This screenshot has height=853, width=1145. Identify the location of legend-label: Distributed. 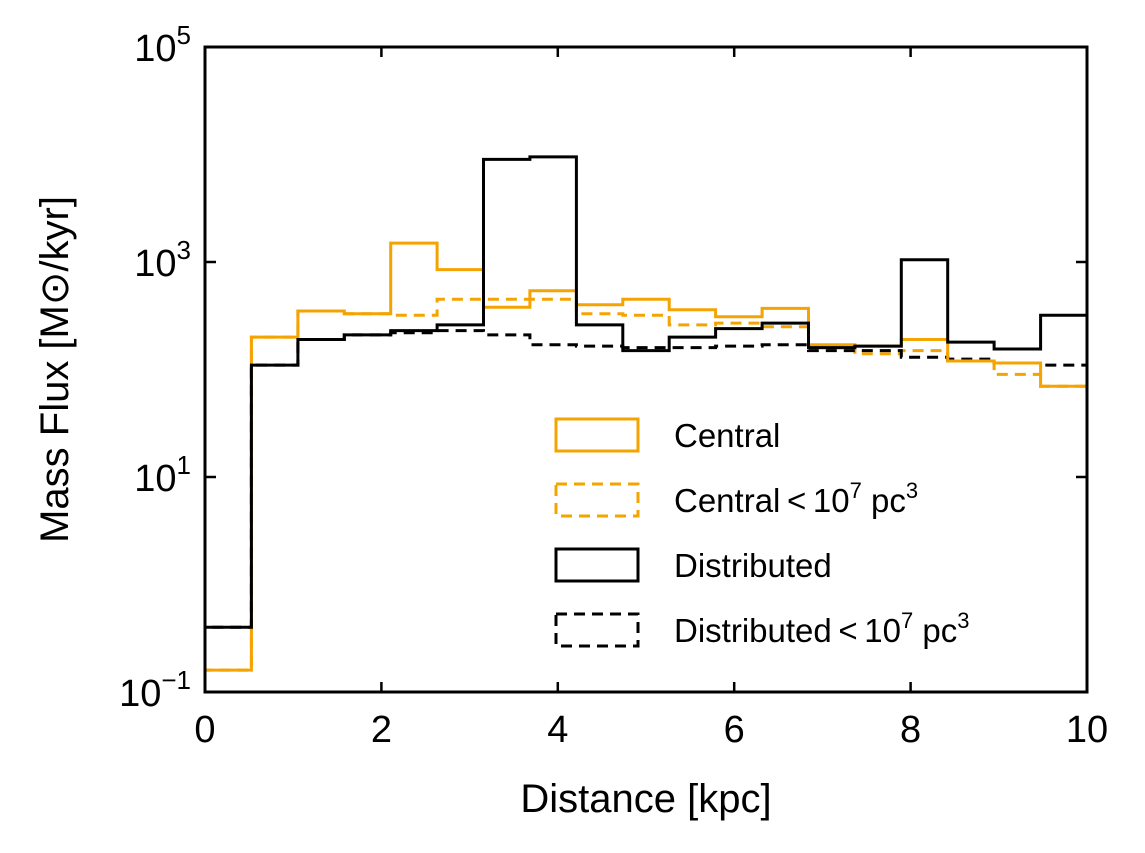
(753, 565).